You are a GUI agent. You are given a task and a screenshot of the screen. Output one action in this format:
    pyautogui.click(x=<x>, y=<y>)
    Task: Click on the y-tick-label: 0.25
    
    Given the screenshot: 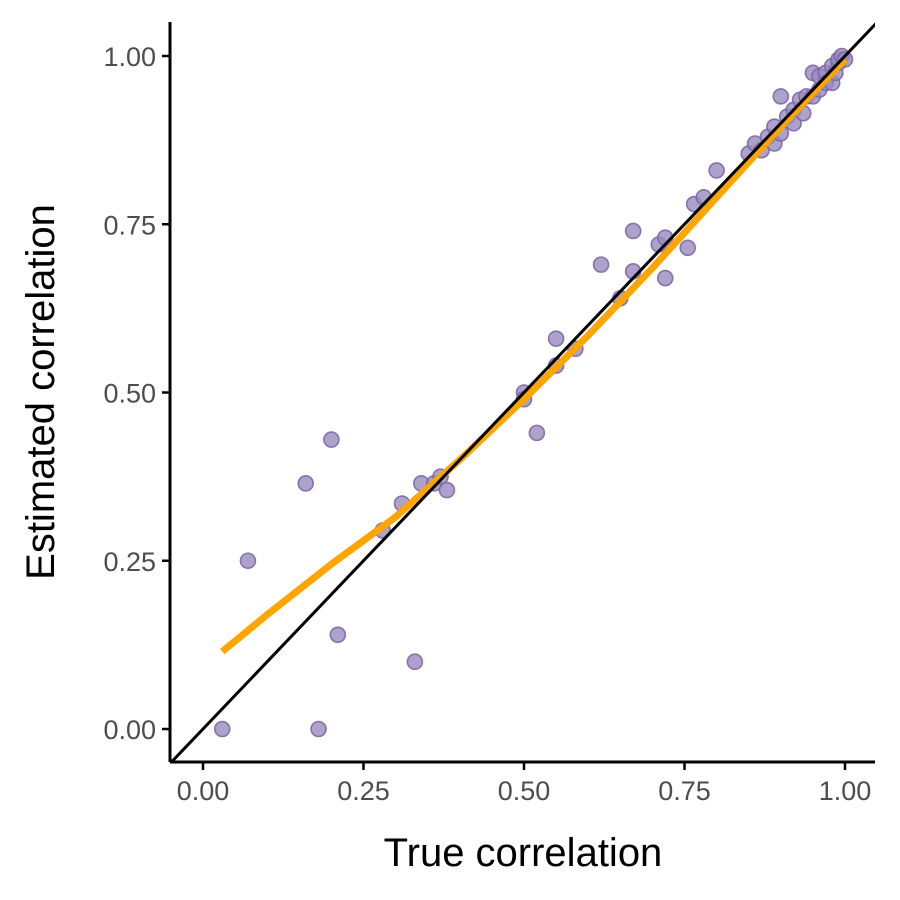 What is the action you would take?
    pyautogui.click(x=129, y=562)
    